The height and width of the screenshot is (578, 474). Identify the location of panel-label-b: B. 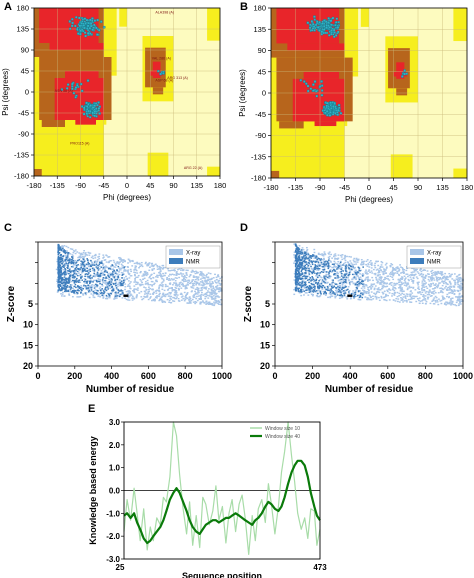
(244, 7).